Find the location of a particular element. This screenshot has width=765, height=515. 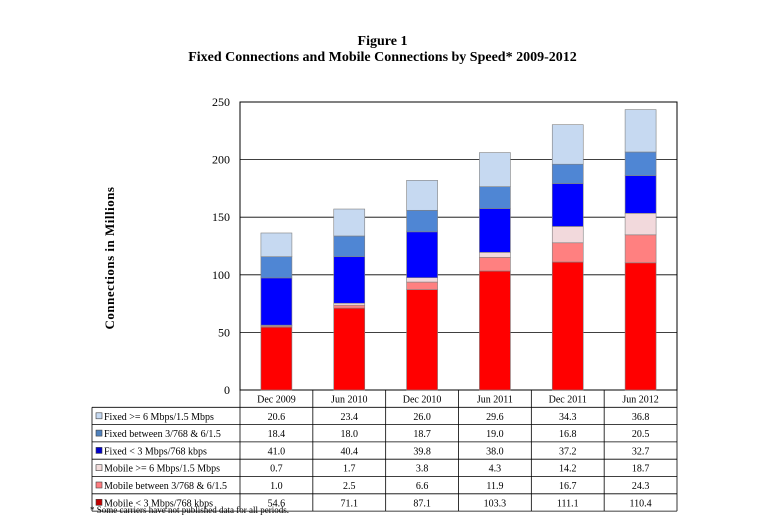

table-value: 4.3 is located at coordinates (495, 469).